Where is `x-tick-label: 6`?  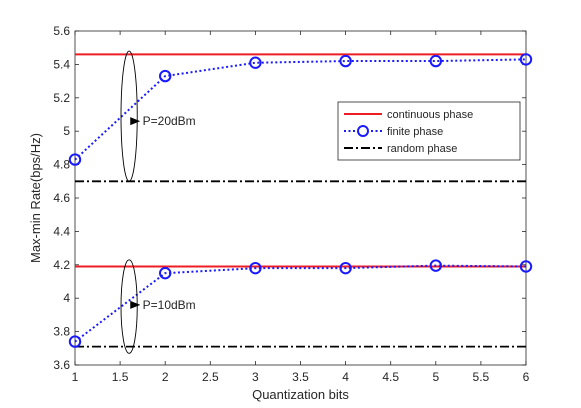
x-tick-label: 6 is located at coordinates (526, 377).